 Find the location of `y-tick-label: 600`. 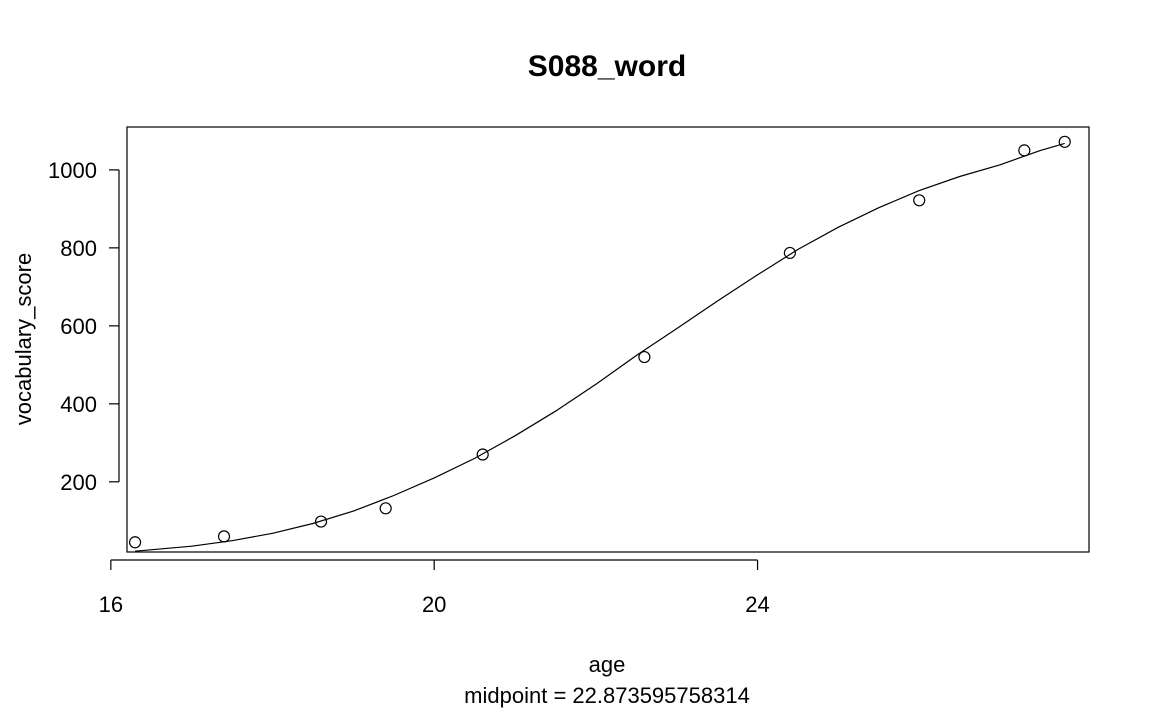

y-tick-label: 600 is located at coordinates (78, 326).